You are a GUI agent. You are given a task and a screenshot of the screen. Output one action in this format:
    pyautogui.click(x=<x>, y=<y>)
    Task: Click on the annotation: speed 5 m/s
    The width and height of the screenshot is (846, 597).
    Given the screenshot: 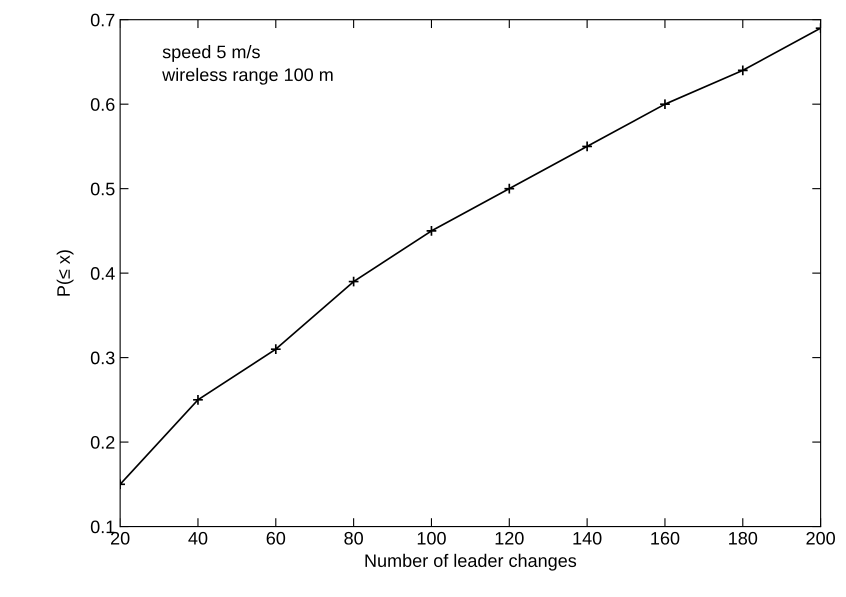 What is the action you would take?
    pyautogui.click(x=211, y=53)
    